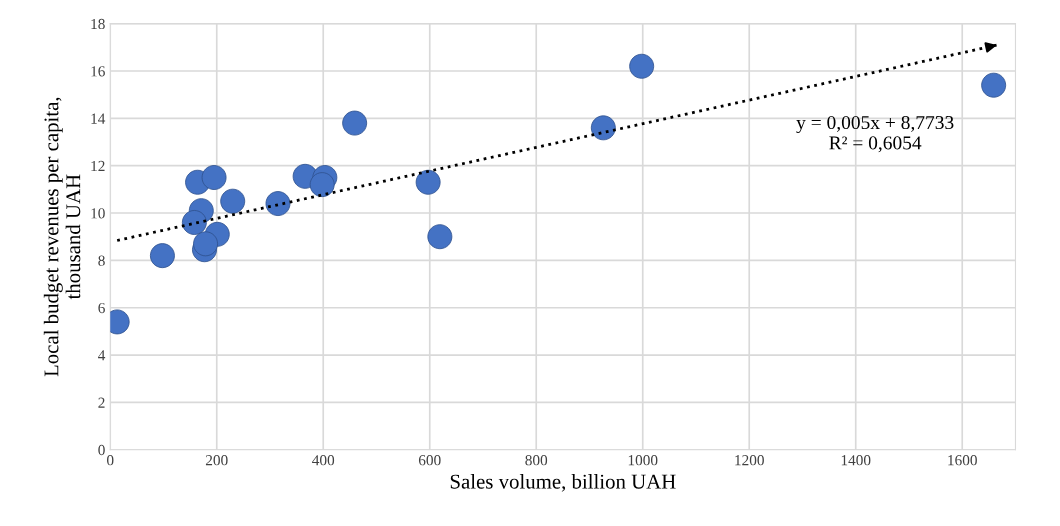 The image size is (1060, 526). What do you see at coordinates (216, 460) in the screenshot?
I see `x-tick-label: 200` at bounding box center [216, 460].